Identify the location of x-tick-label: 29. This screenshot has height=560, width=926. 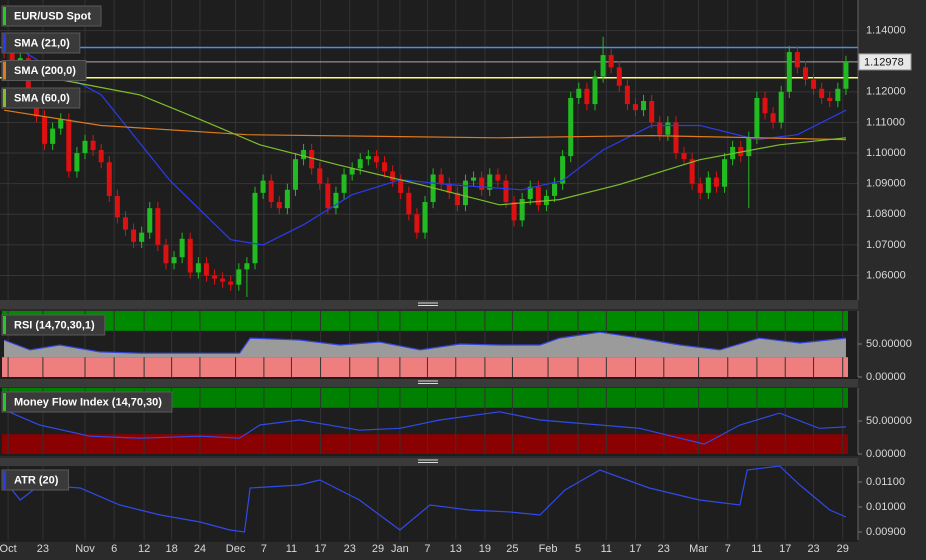
(378, 549).